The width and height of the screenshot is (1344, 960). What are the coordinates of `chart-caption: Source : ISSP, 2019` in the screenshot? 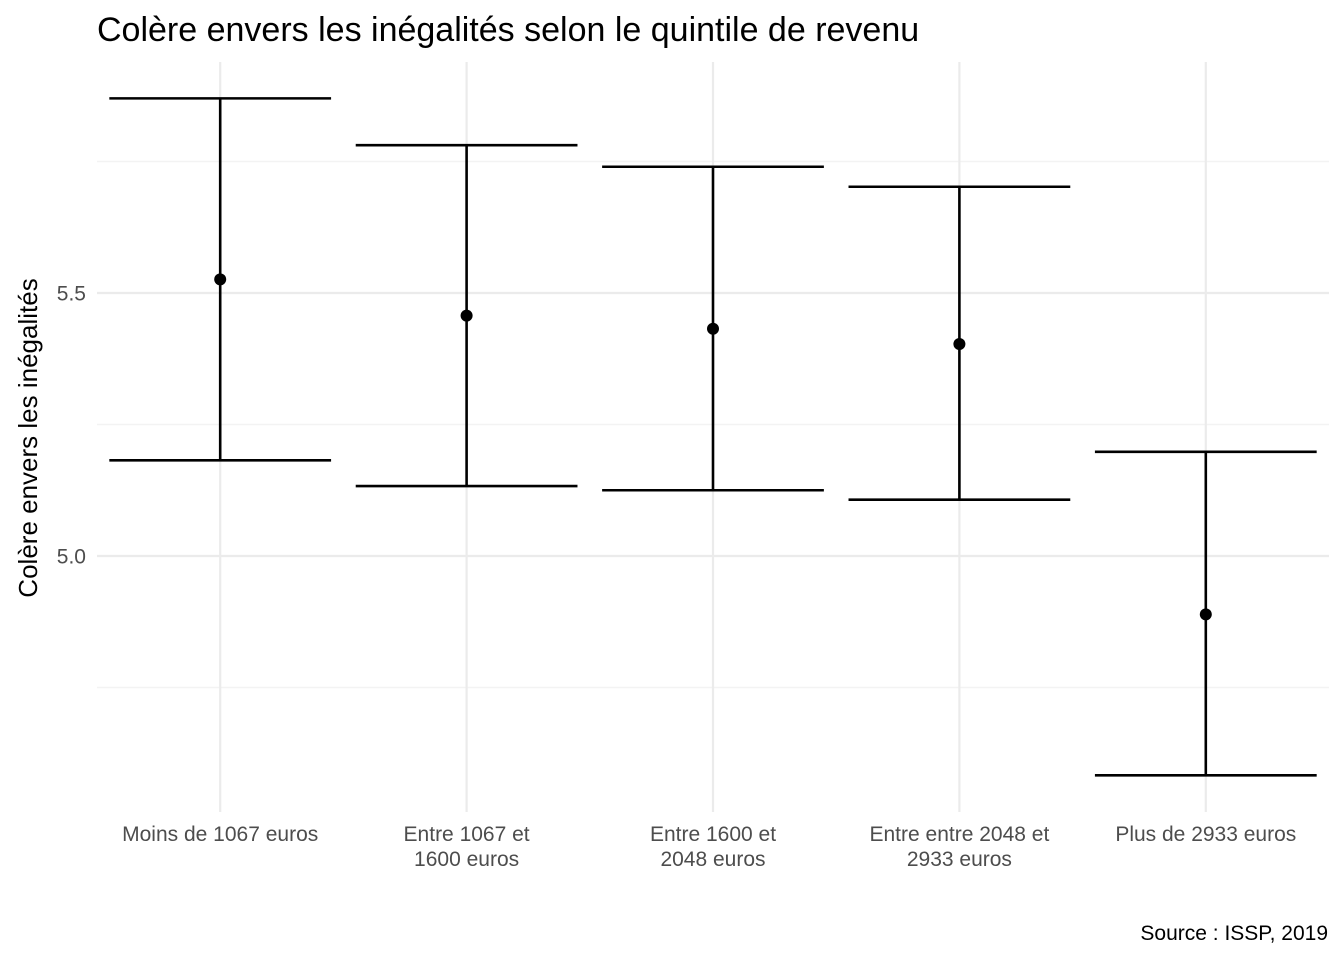 It's located at (1234, 933).